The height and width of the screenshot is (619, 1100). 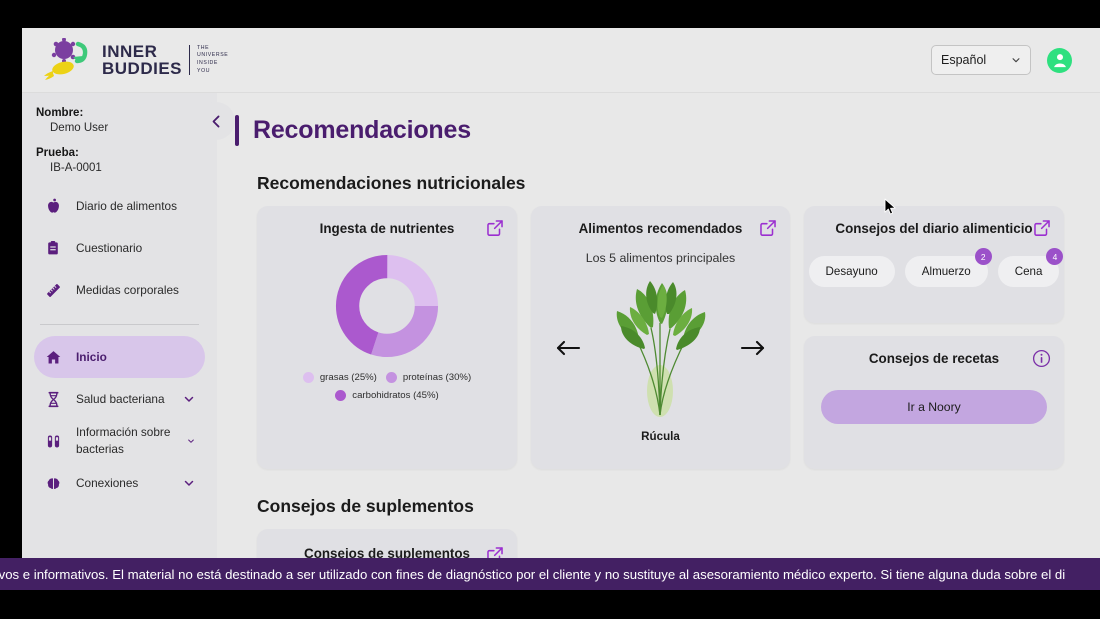 I want to click on card-recipe-tips: Consejos de recetas Ir a Noory, so click(x=934, y=402).